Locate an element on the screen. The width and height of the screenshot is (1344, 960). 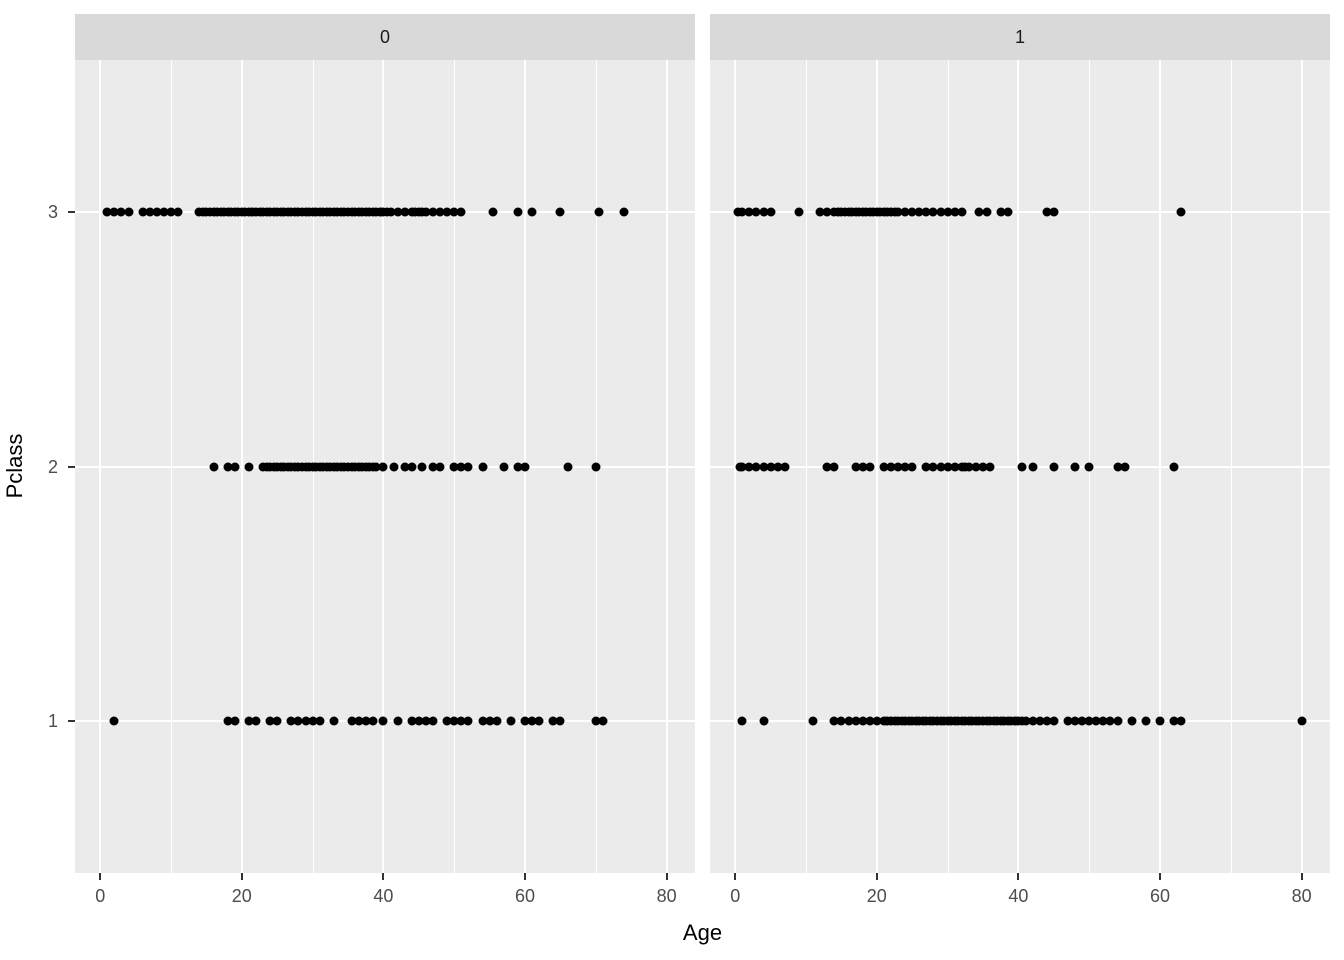
y-tick-label-2: 2 is located at coordinates (52, 466).